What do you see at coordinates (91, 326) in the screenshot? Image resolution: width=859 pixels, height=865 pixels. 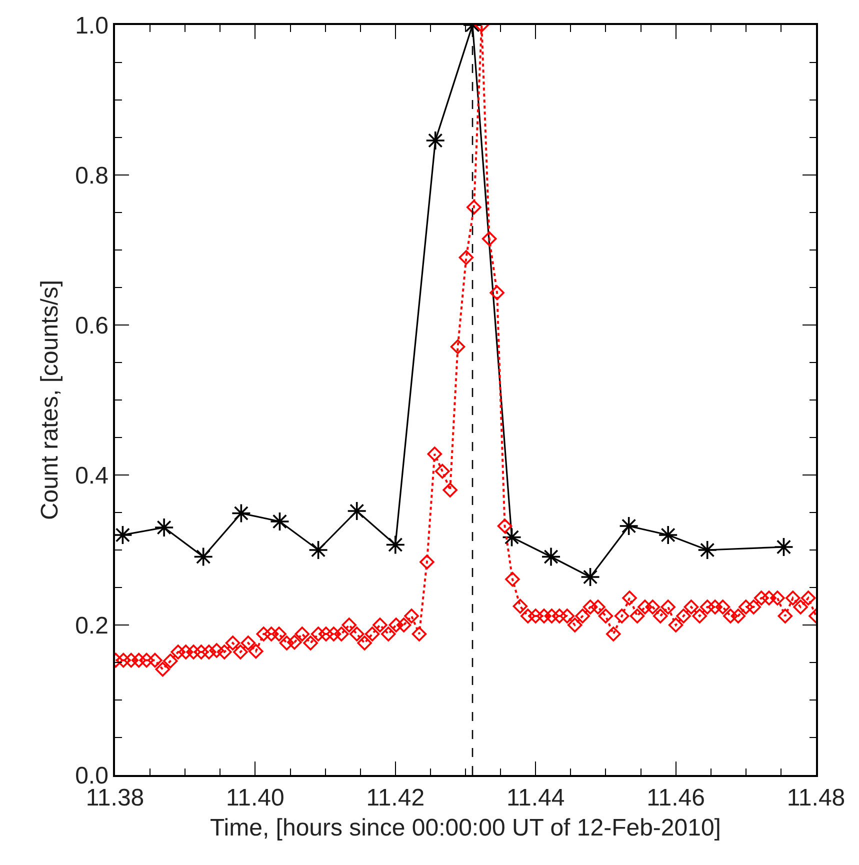 I see `y-tick-label: 0.6` at bounding box center [91, 326].